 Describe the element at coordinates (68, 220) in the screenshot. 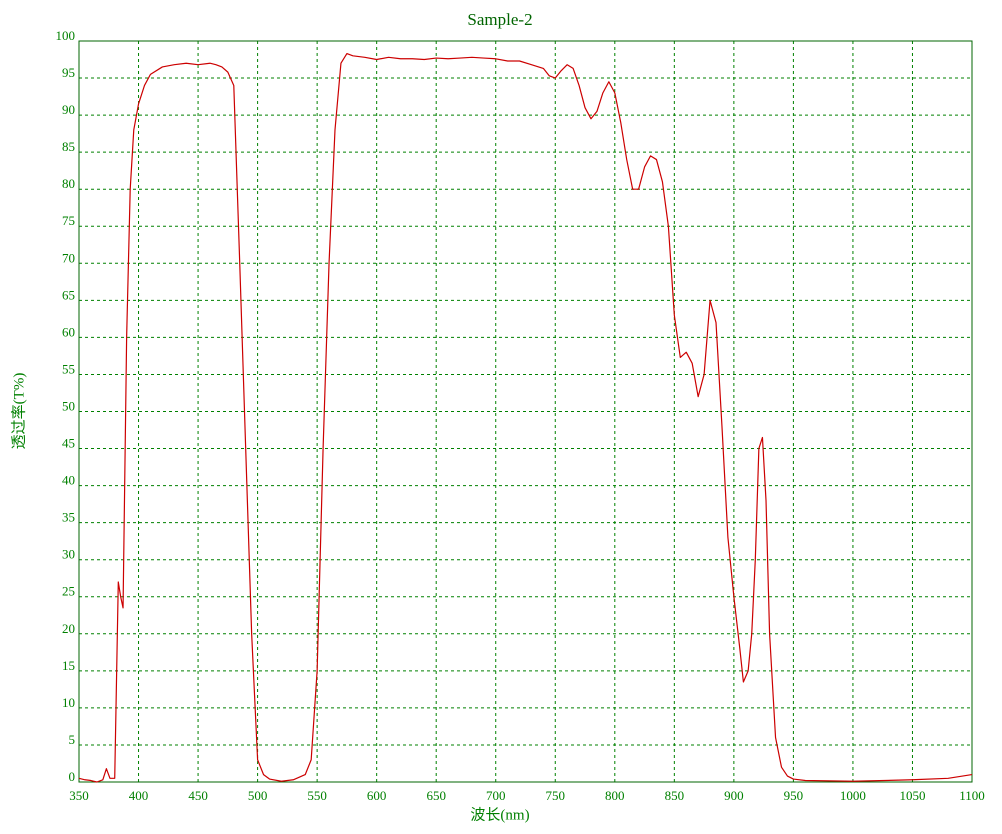

I see `y-tick-label: 75` at that location.